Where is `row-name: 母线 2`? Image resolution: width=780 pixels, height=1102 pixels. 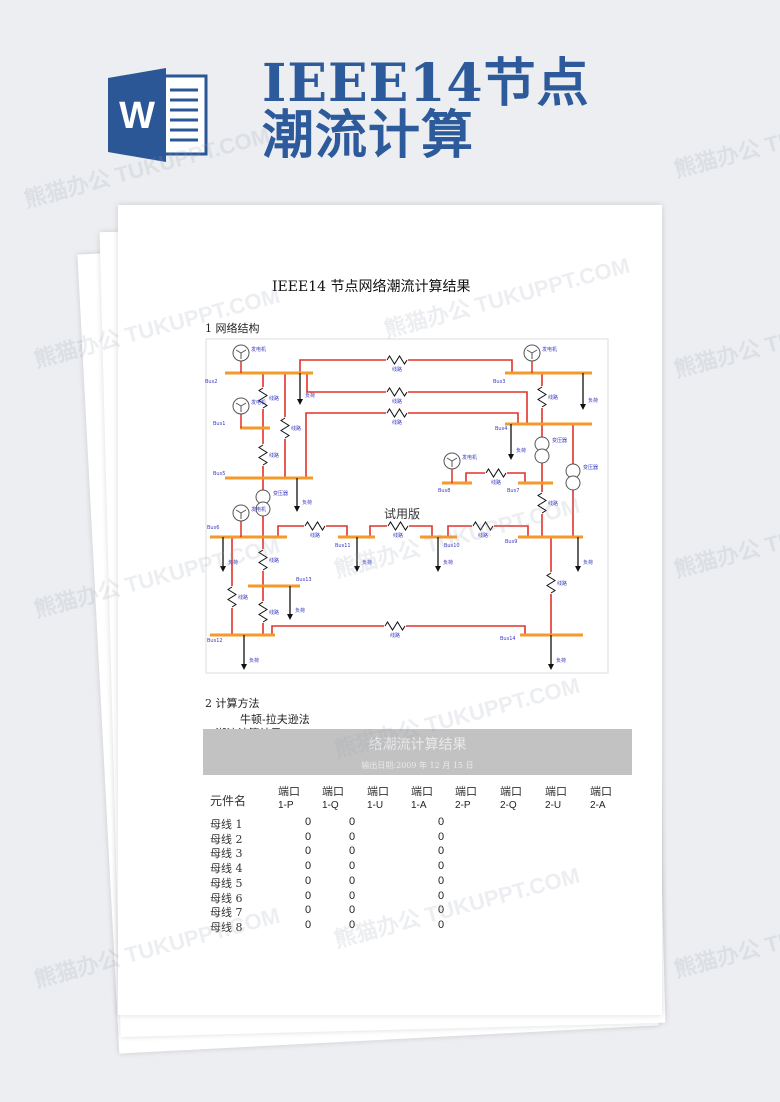 row-name: 母线 2 is located at coordinates (226, 839).